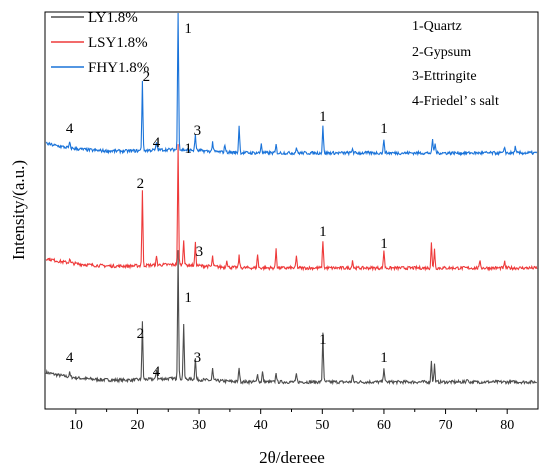 This screenshot has width=550, height=475. Describe the element at coordinates (76, 425) in the screenshot. I see `x-tick-label: 10` at that location.